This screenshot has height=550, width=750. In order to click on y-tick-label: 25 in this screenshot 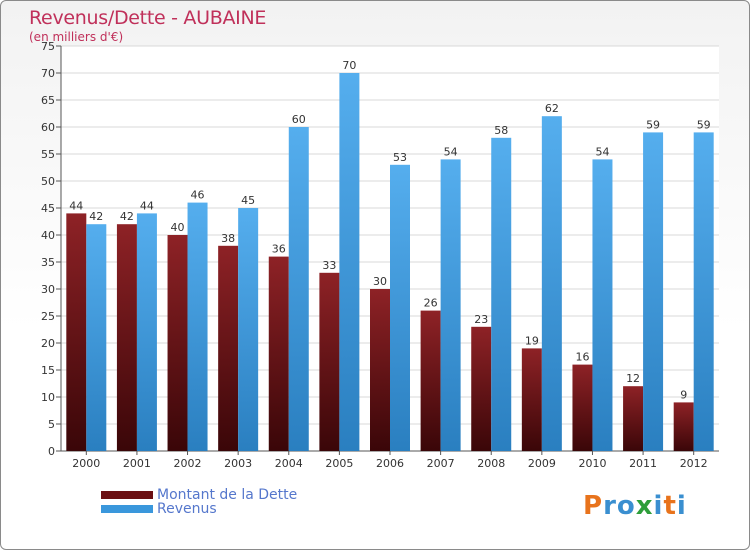, I will do `click(48, 316)`.